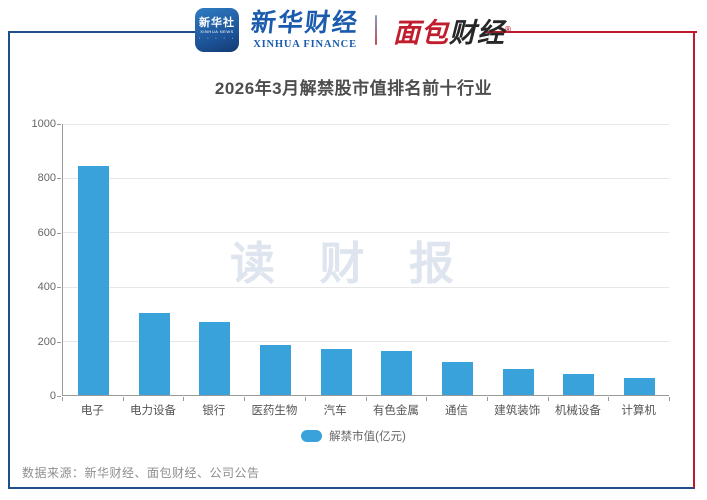 This screenshot has height=500, width=707. I want to click on y-axis-tick-label: 600, so click(46, 232).